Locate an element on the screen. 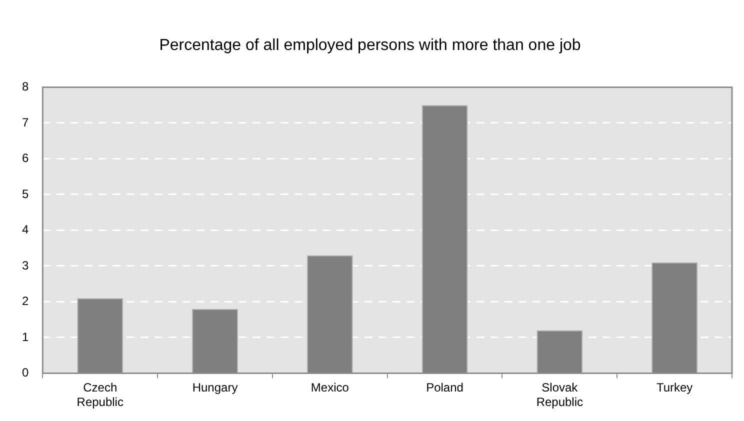 The width and height of the screenshot is (744, 421). y-tick-label: 1 is located at coordinates (25, 337).